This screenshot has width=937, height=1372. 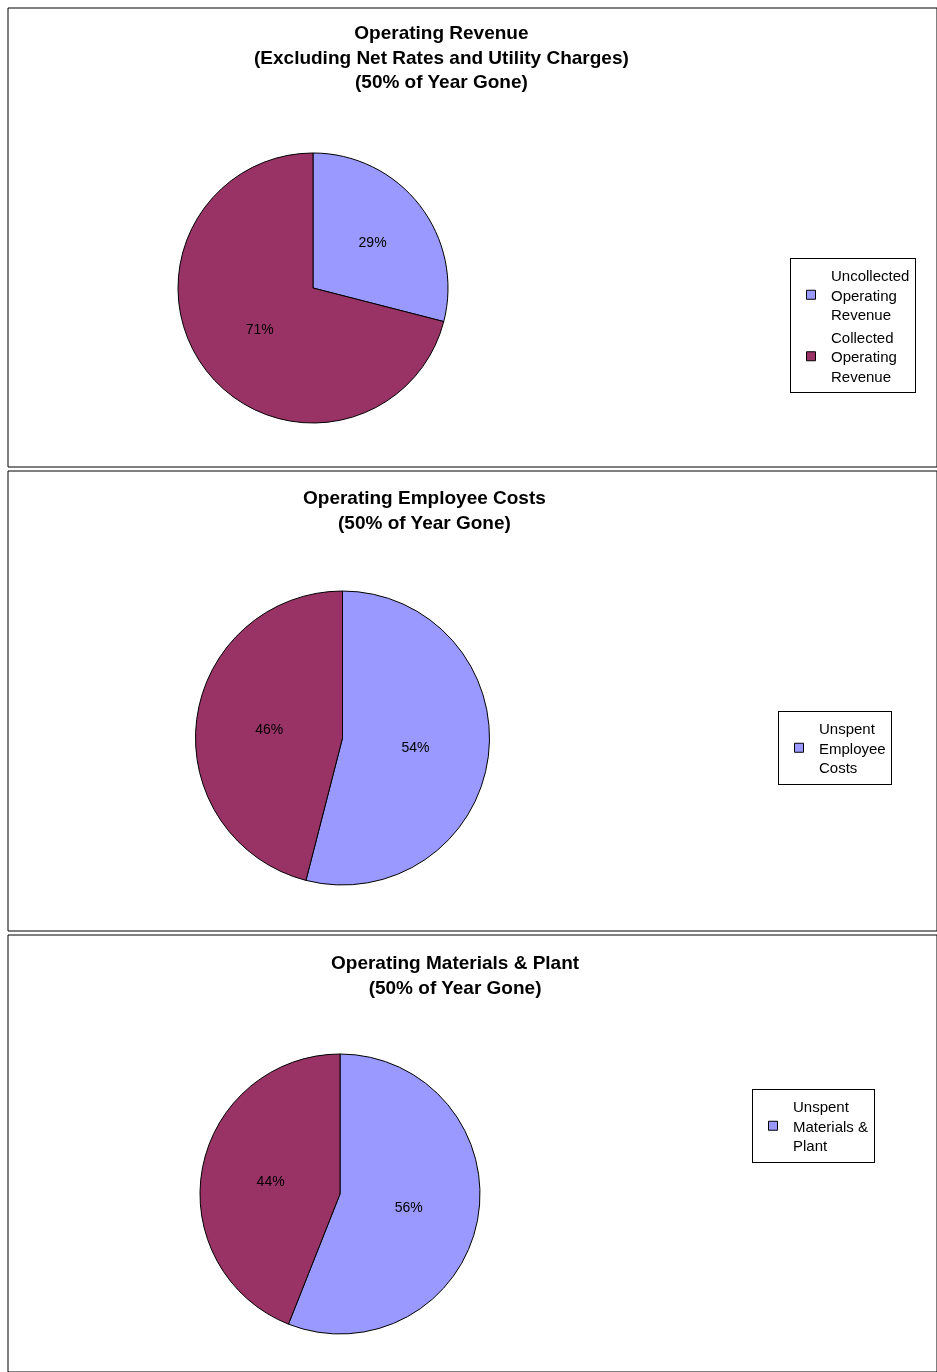 I want to click on data-label: 54%, so click(x=415, y=747).